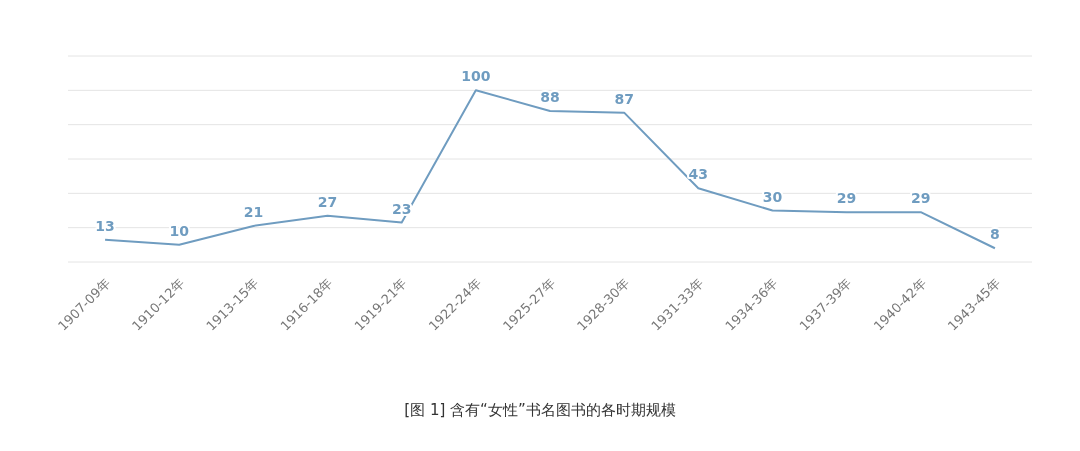 Image resolution: width=1080 pixels, height=451 pixels. What do you see at coordinates (476, 76) in the screenshot?
I see `data-label: 100` at bounding box center [476, 76].